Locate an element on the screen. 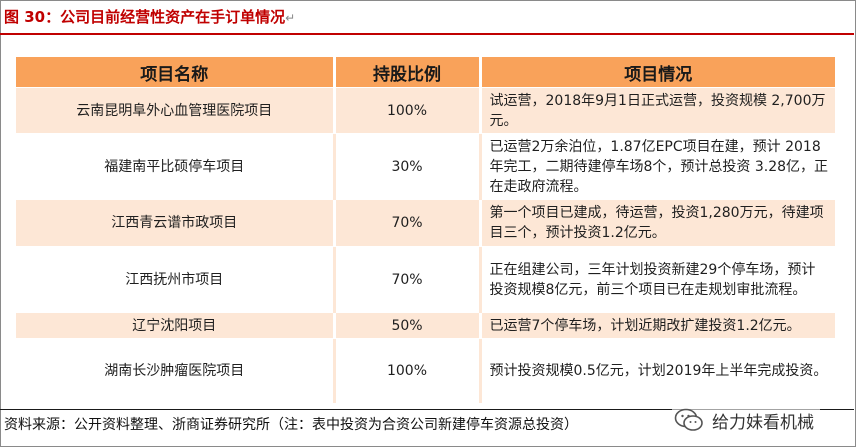  paragraph-mark: ↵ is located at coordinates (290, 18).